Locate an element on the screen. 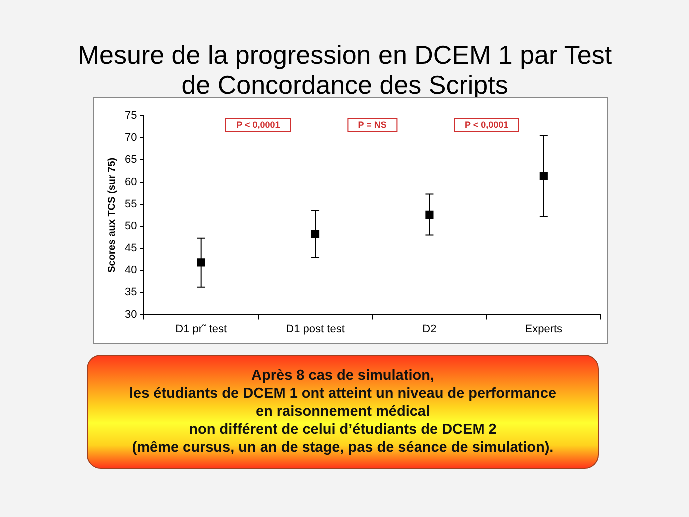 This screenshot has width=689, height=517. y-tick-label: 45 is located at coordinates (131, 248).